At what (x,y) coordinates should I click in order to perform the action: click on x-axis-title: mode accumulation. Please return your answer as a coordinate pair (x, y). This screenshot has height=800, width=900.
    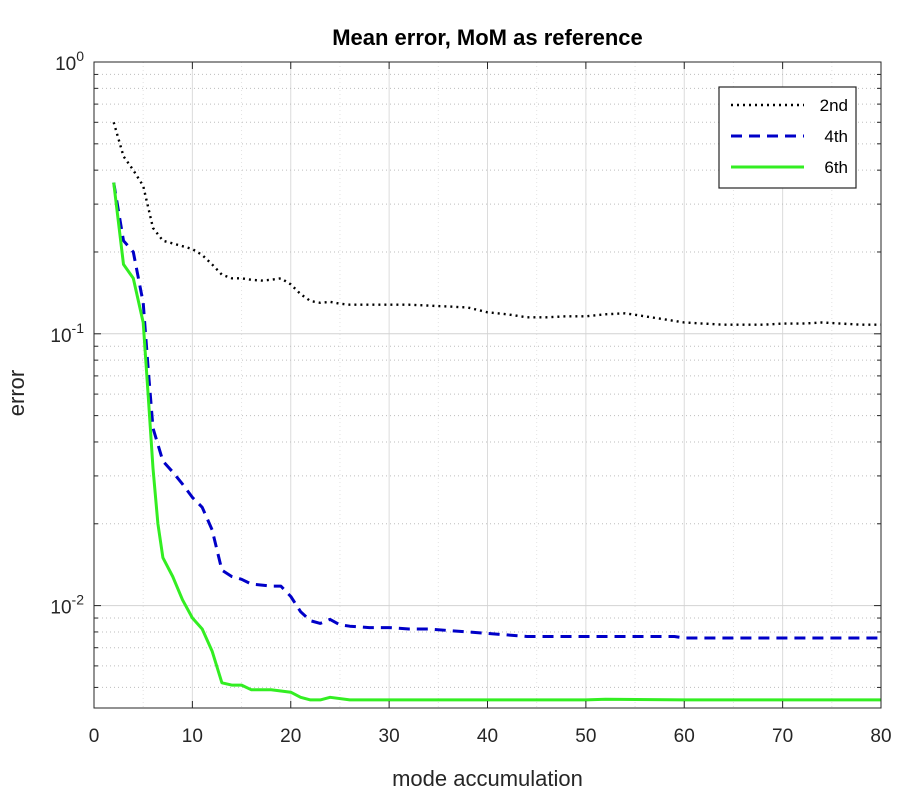
    Looking at the image, I should click on (487, 778).